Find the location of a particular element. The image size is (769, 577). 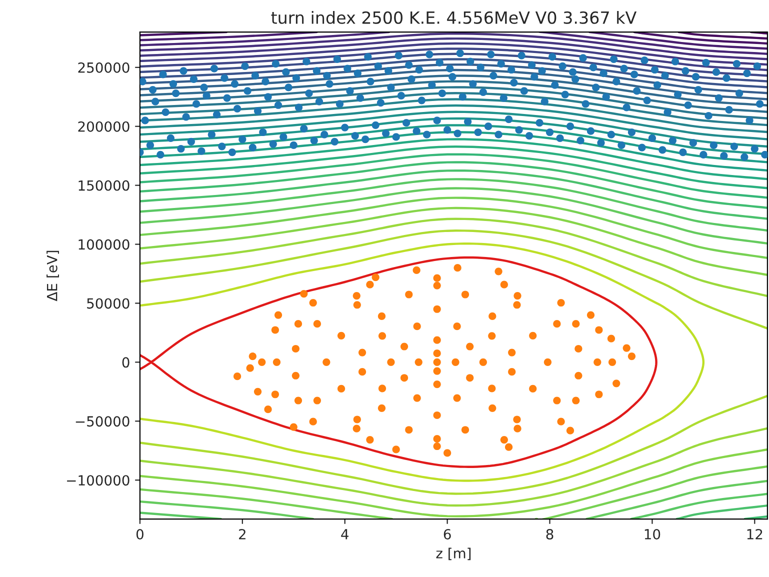

x-tick-label: 6 is located at coordinates (447, 534).